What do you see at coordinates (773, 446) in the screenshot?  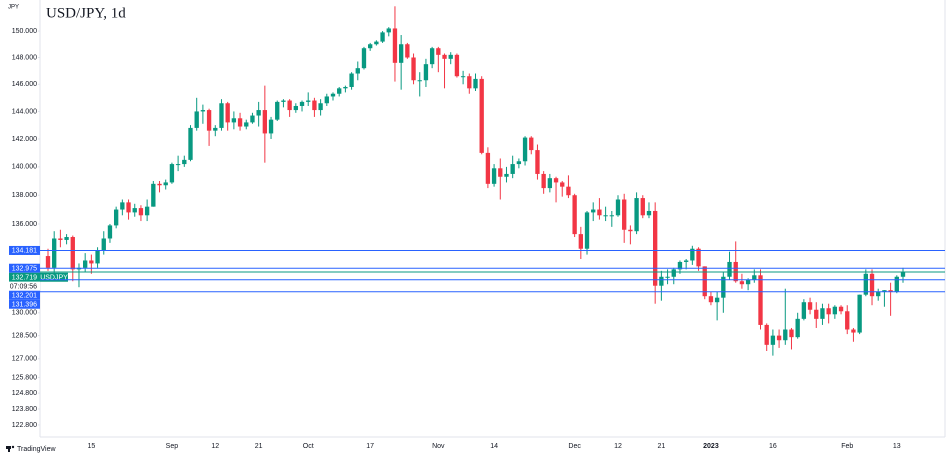 I see `x-tick-label: 16` at bounding box center [773, 446].